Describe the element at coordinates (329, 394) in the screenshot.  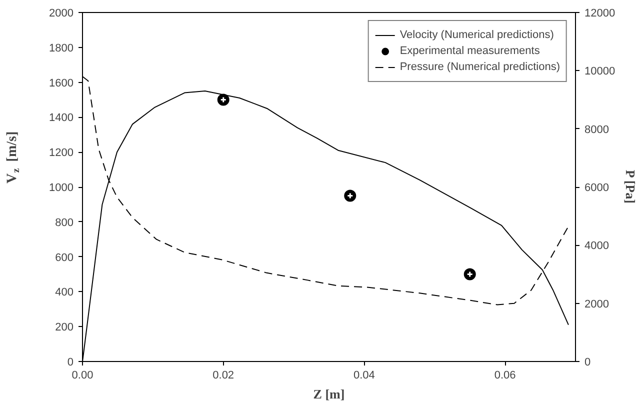
I see `x-axis-title: Z [m]` at that location.